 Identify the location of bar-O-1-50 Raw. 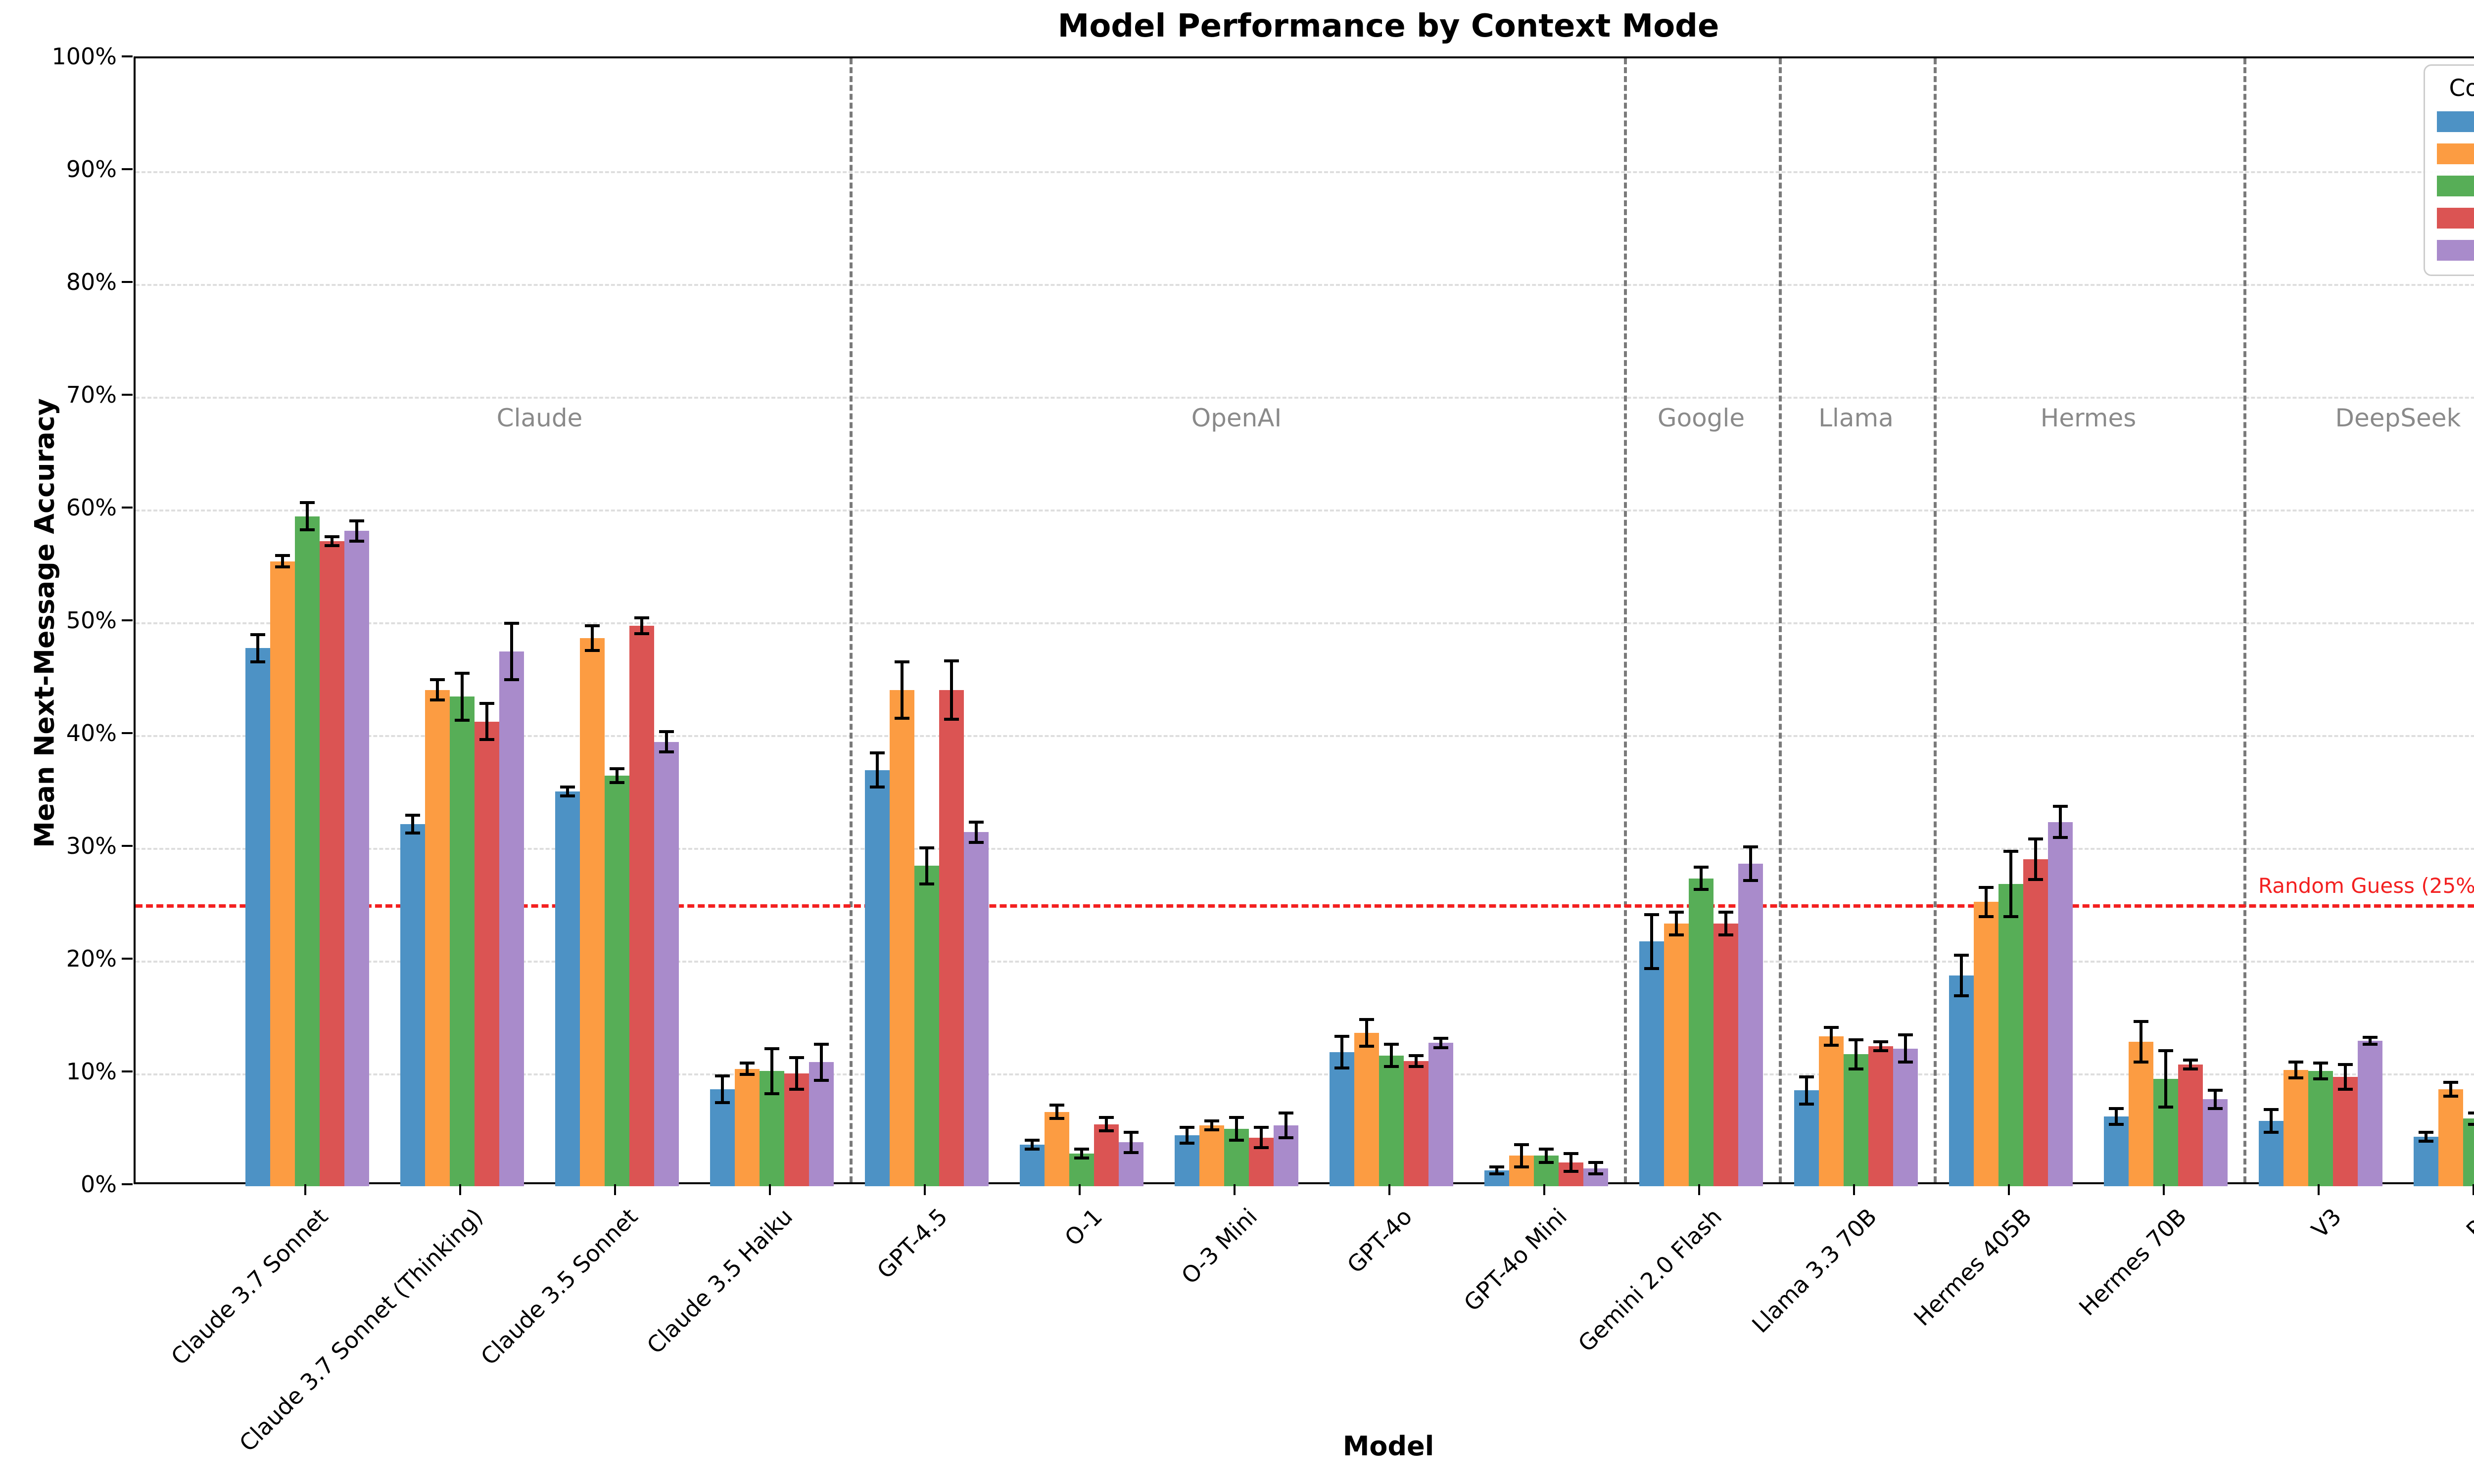
(1057, 1149).